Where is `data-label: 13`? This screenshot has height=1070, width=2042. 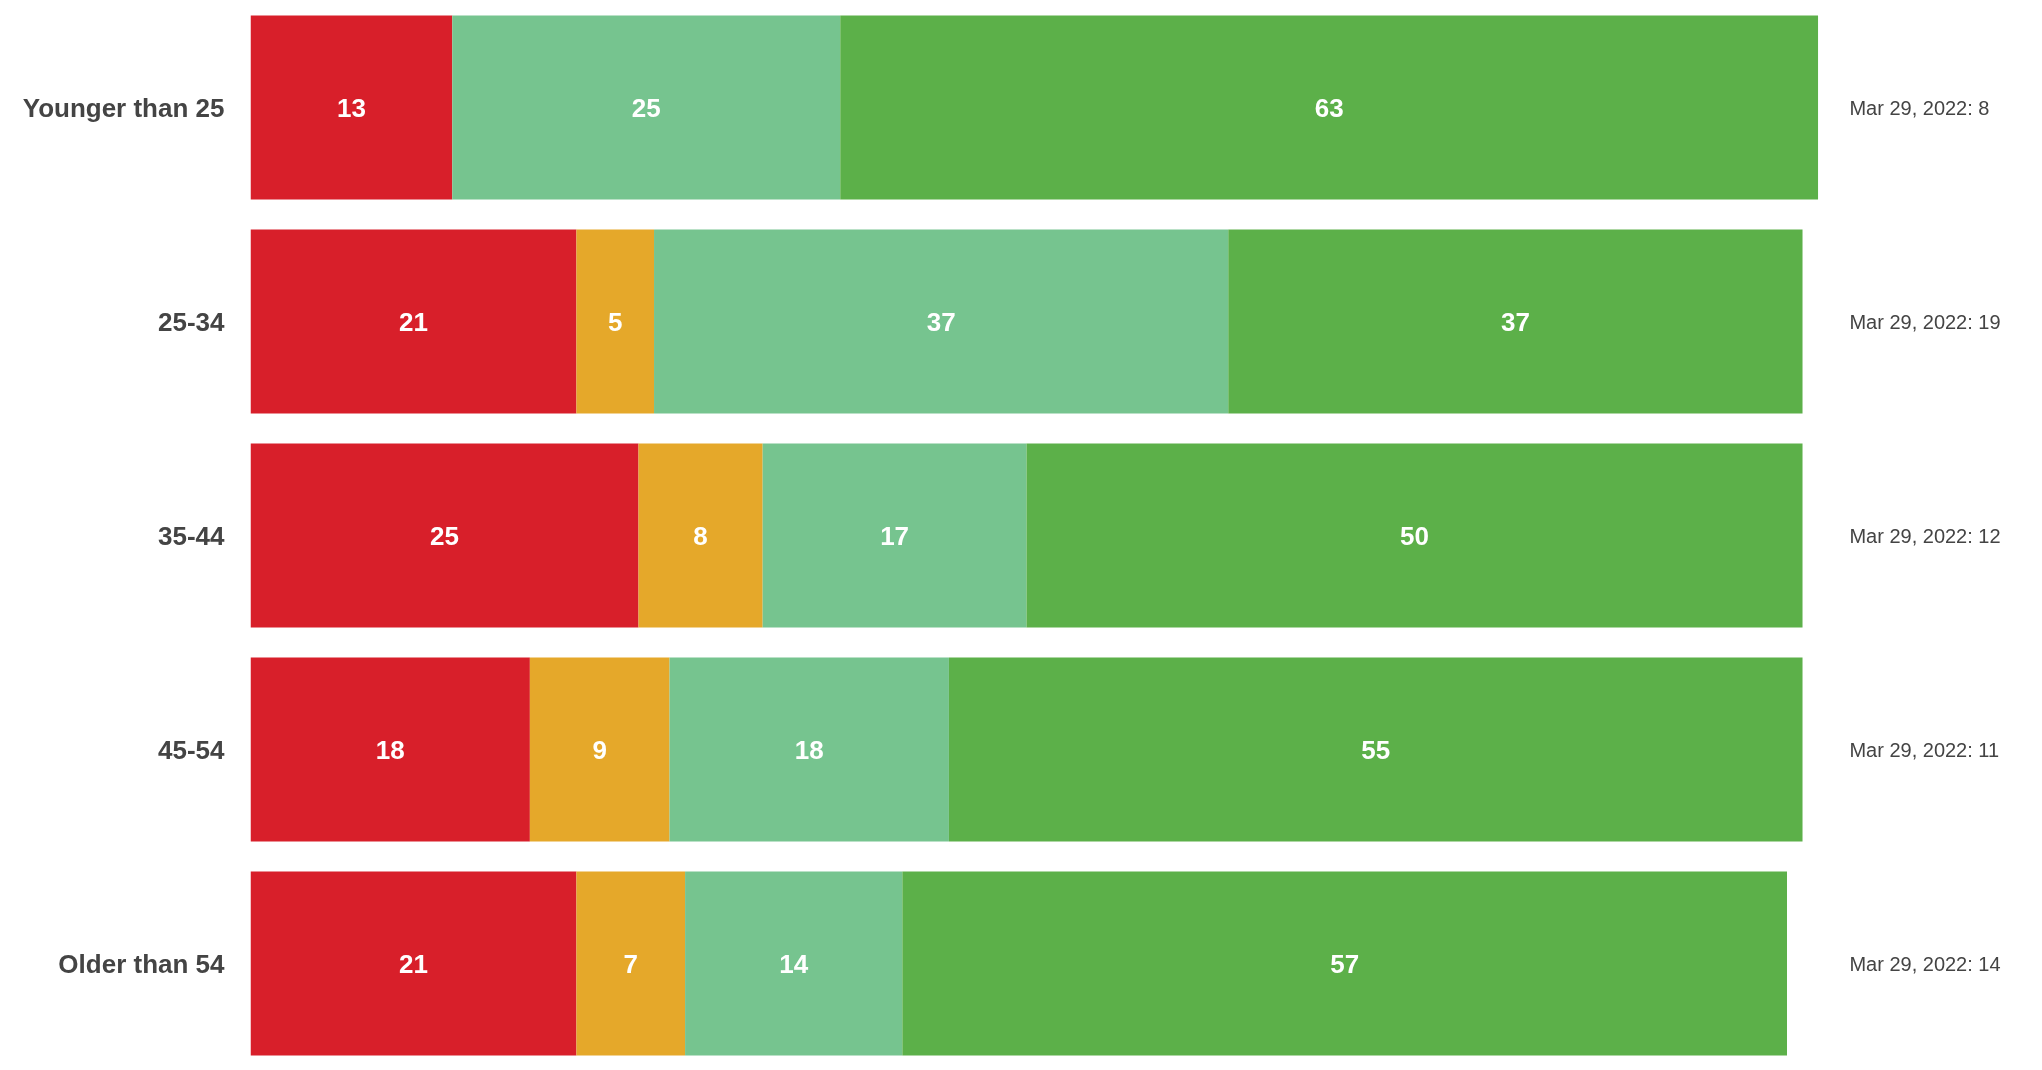 data-label: 13 is located at coordinates (351, 107).